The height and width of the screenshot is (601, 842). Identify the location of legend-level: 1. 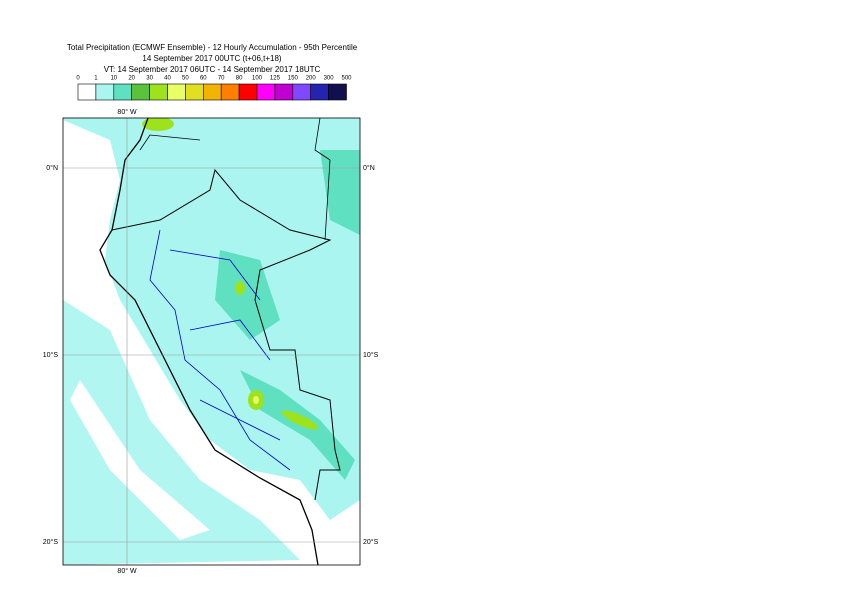
(96, 79).